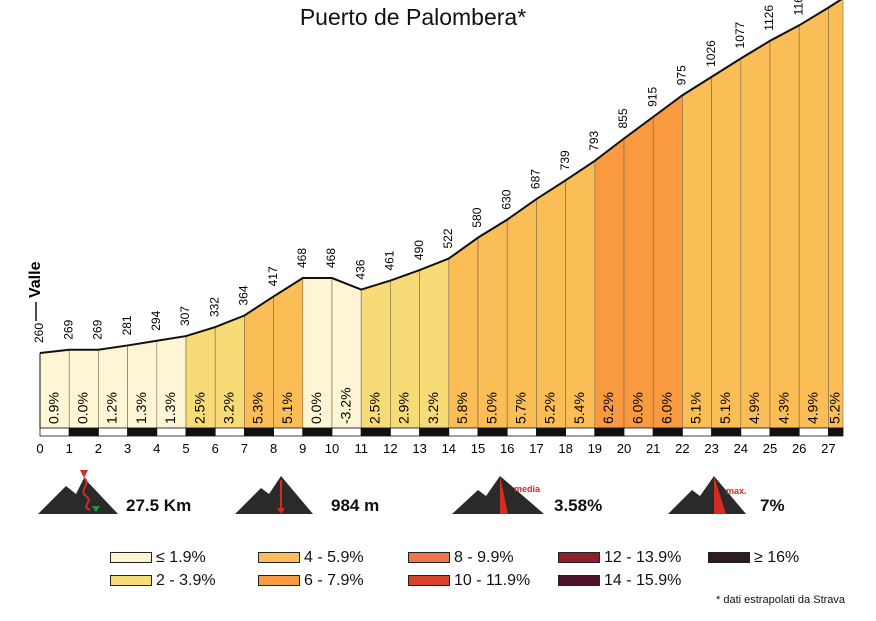 This screenshot has height=621, width=876. What do you see at coordinates (185, 448) in the screenshot?
I see `km-tick-label: 5` at bounding box center [185, 448].